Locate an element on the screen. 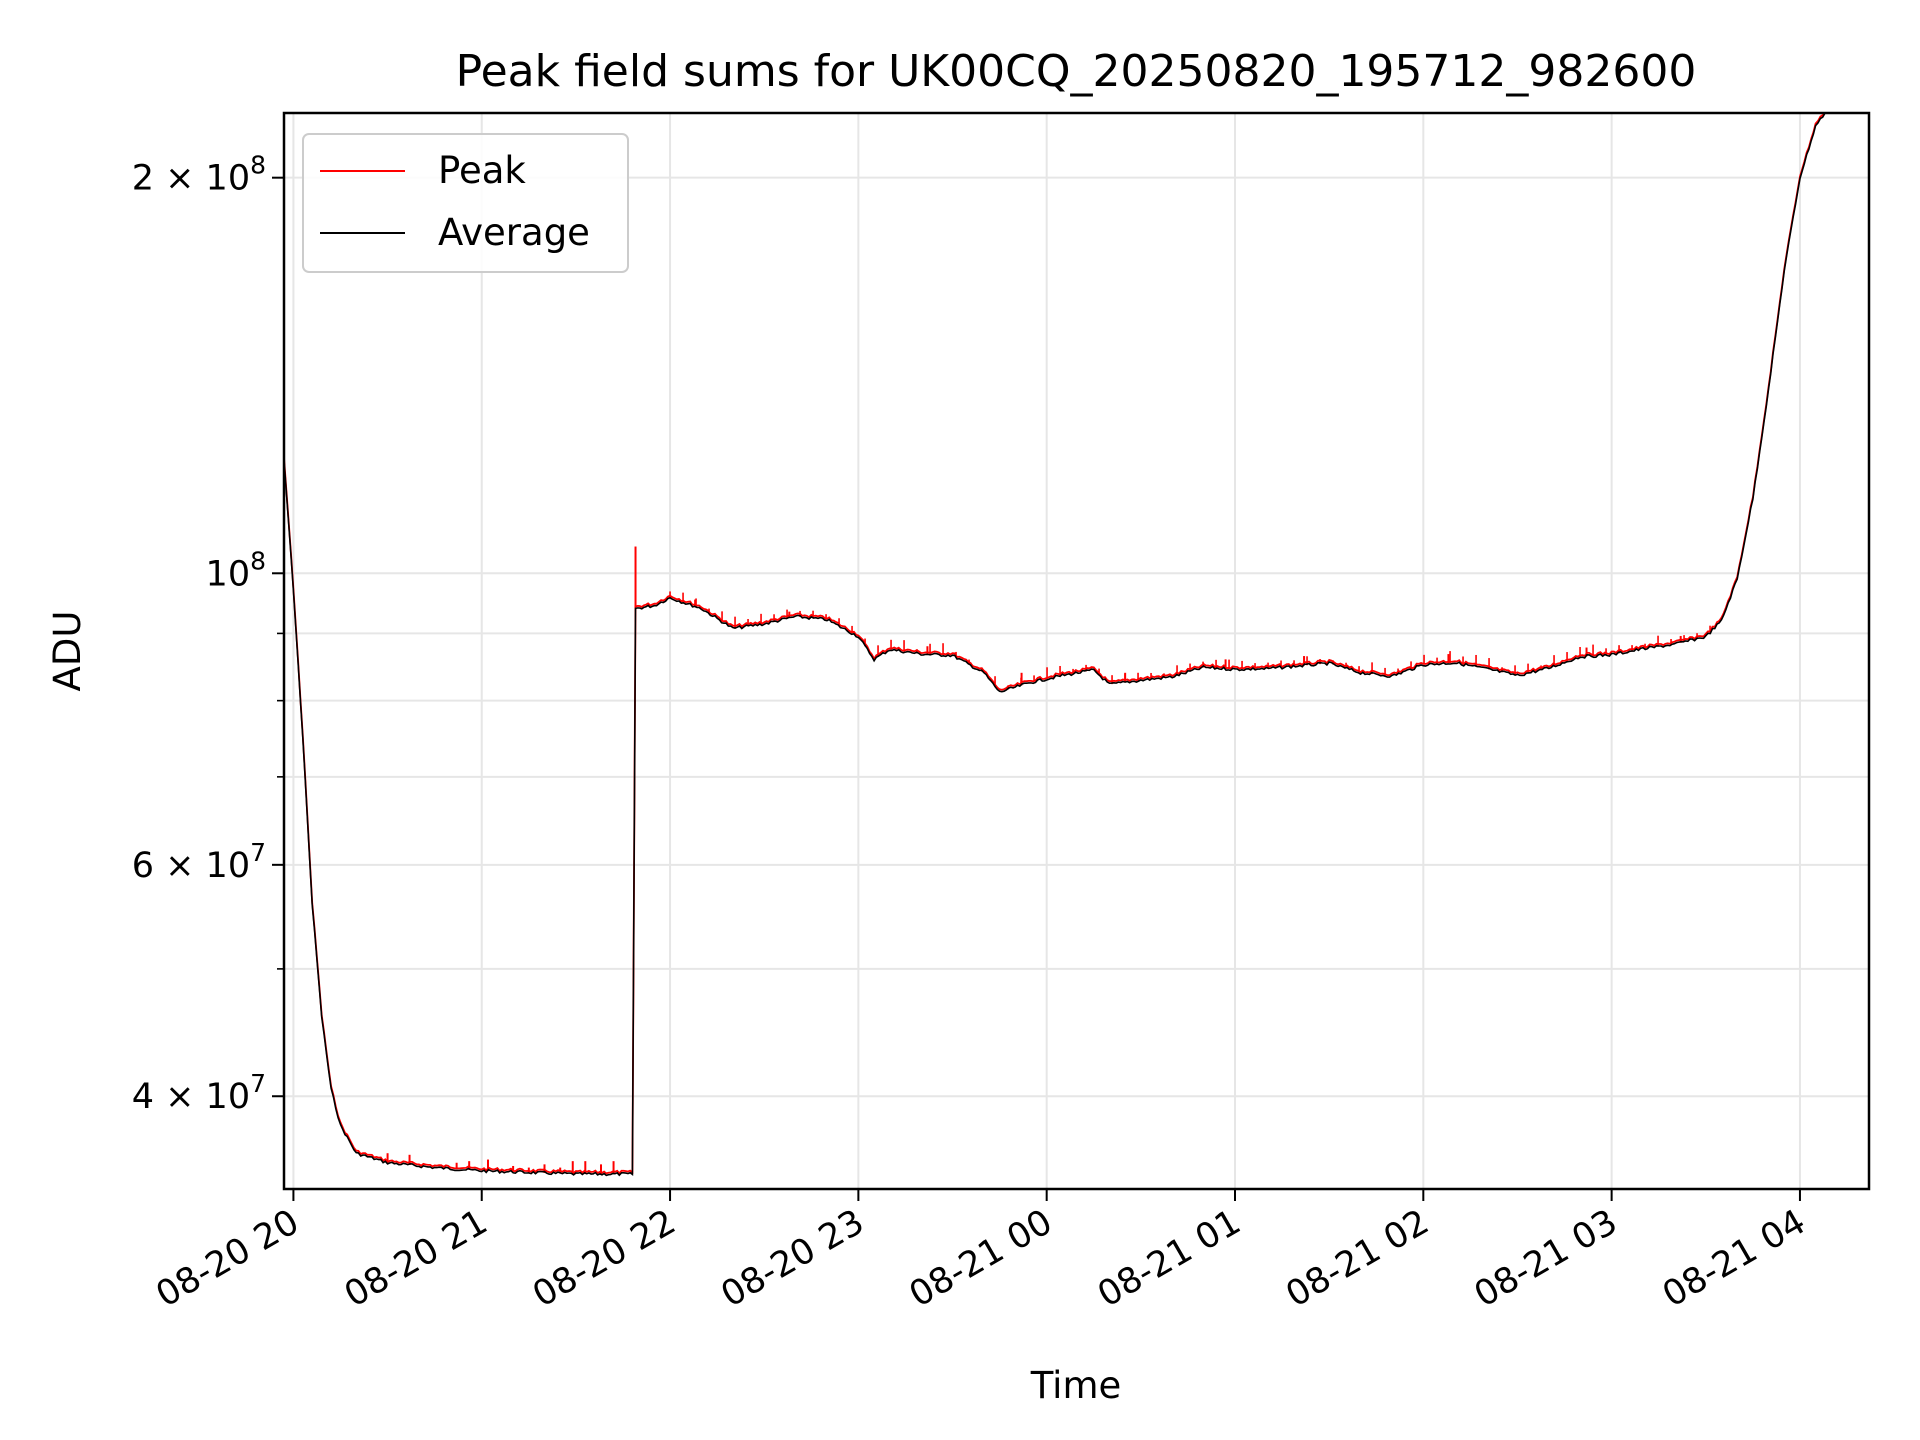  x-tick-label: 08-21 00 is located at coordinates (981, 1258).